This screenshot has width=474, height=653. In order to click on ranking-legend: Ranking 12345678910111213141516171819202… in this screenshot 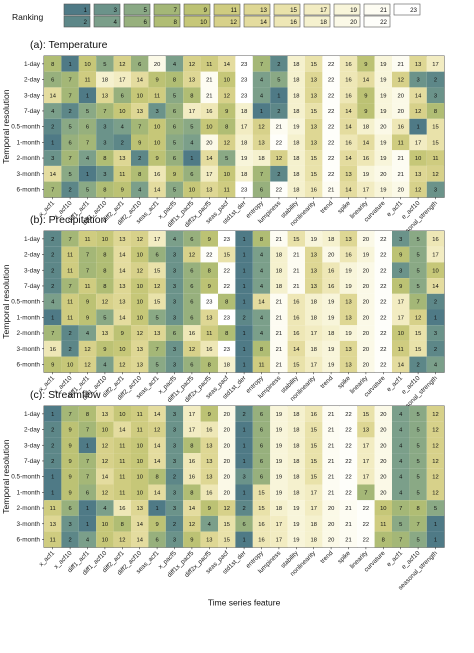, I will do `click(216, 15)`.